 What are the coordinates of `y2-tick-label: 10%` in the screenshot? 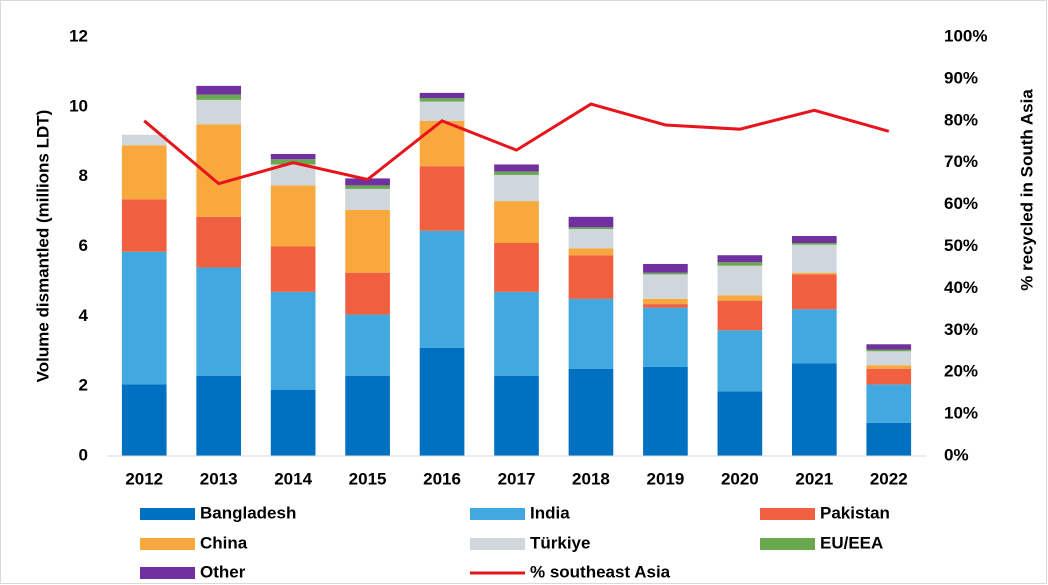 It's located at (961, 413).